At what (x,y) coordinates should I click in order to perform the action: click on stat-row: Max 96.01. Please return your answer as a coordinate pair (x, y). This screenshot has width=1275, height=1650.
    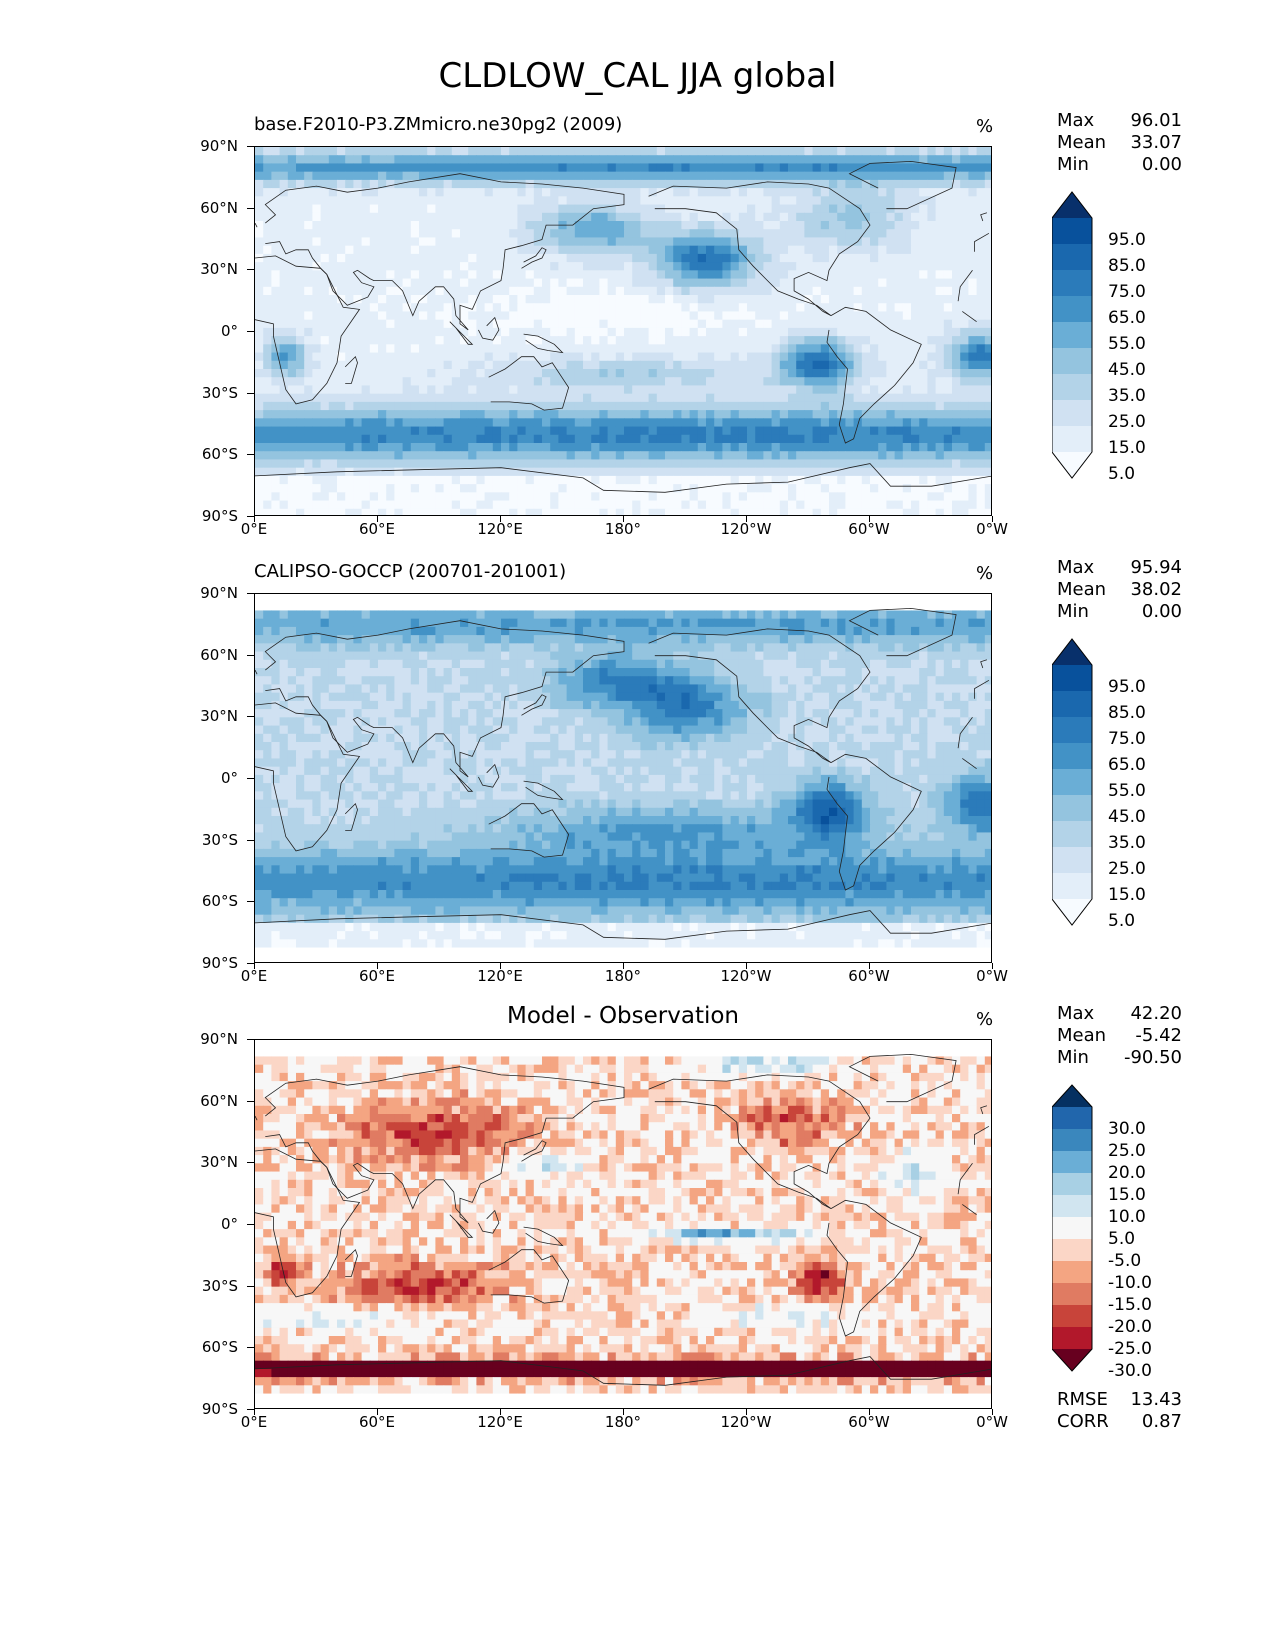
    Looking at the image, I should click on (1119, 121).